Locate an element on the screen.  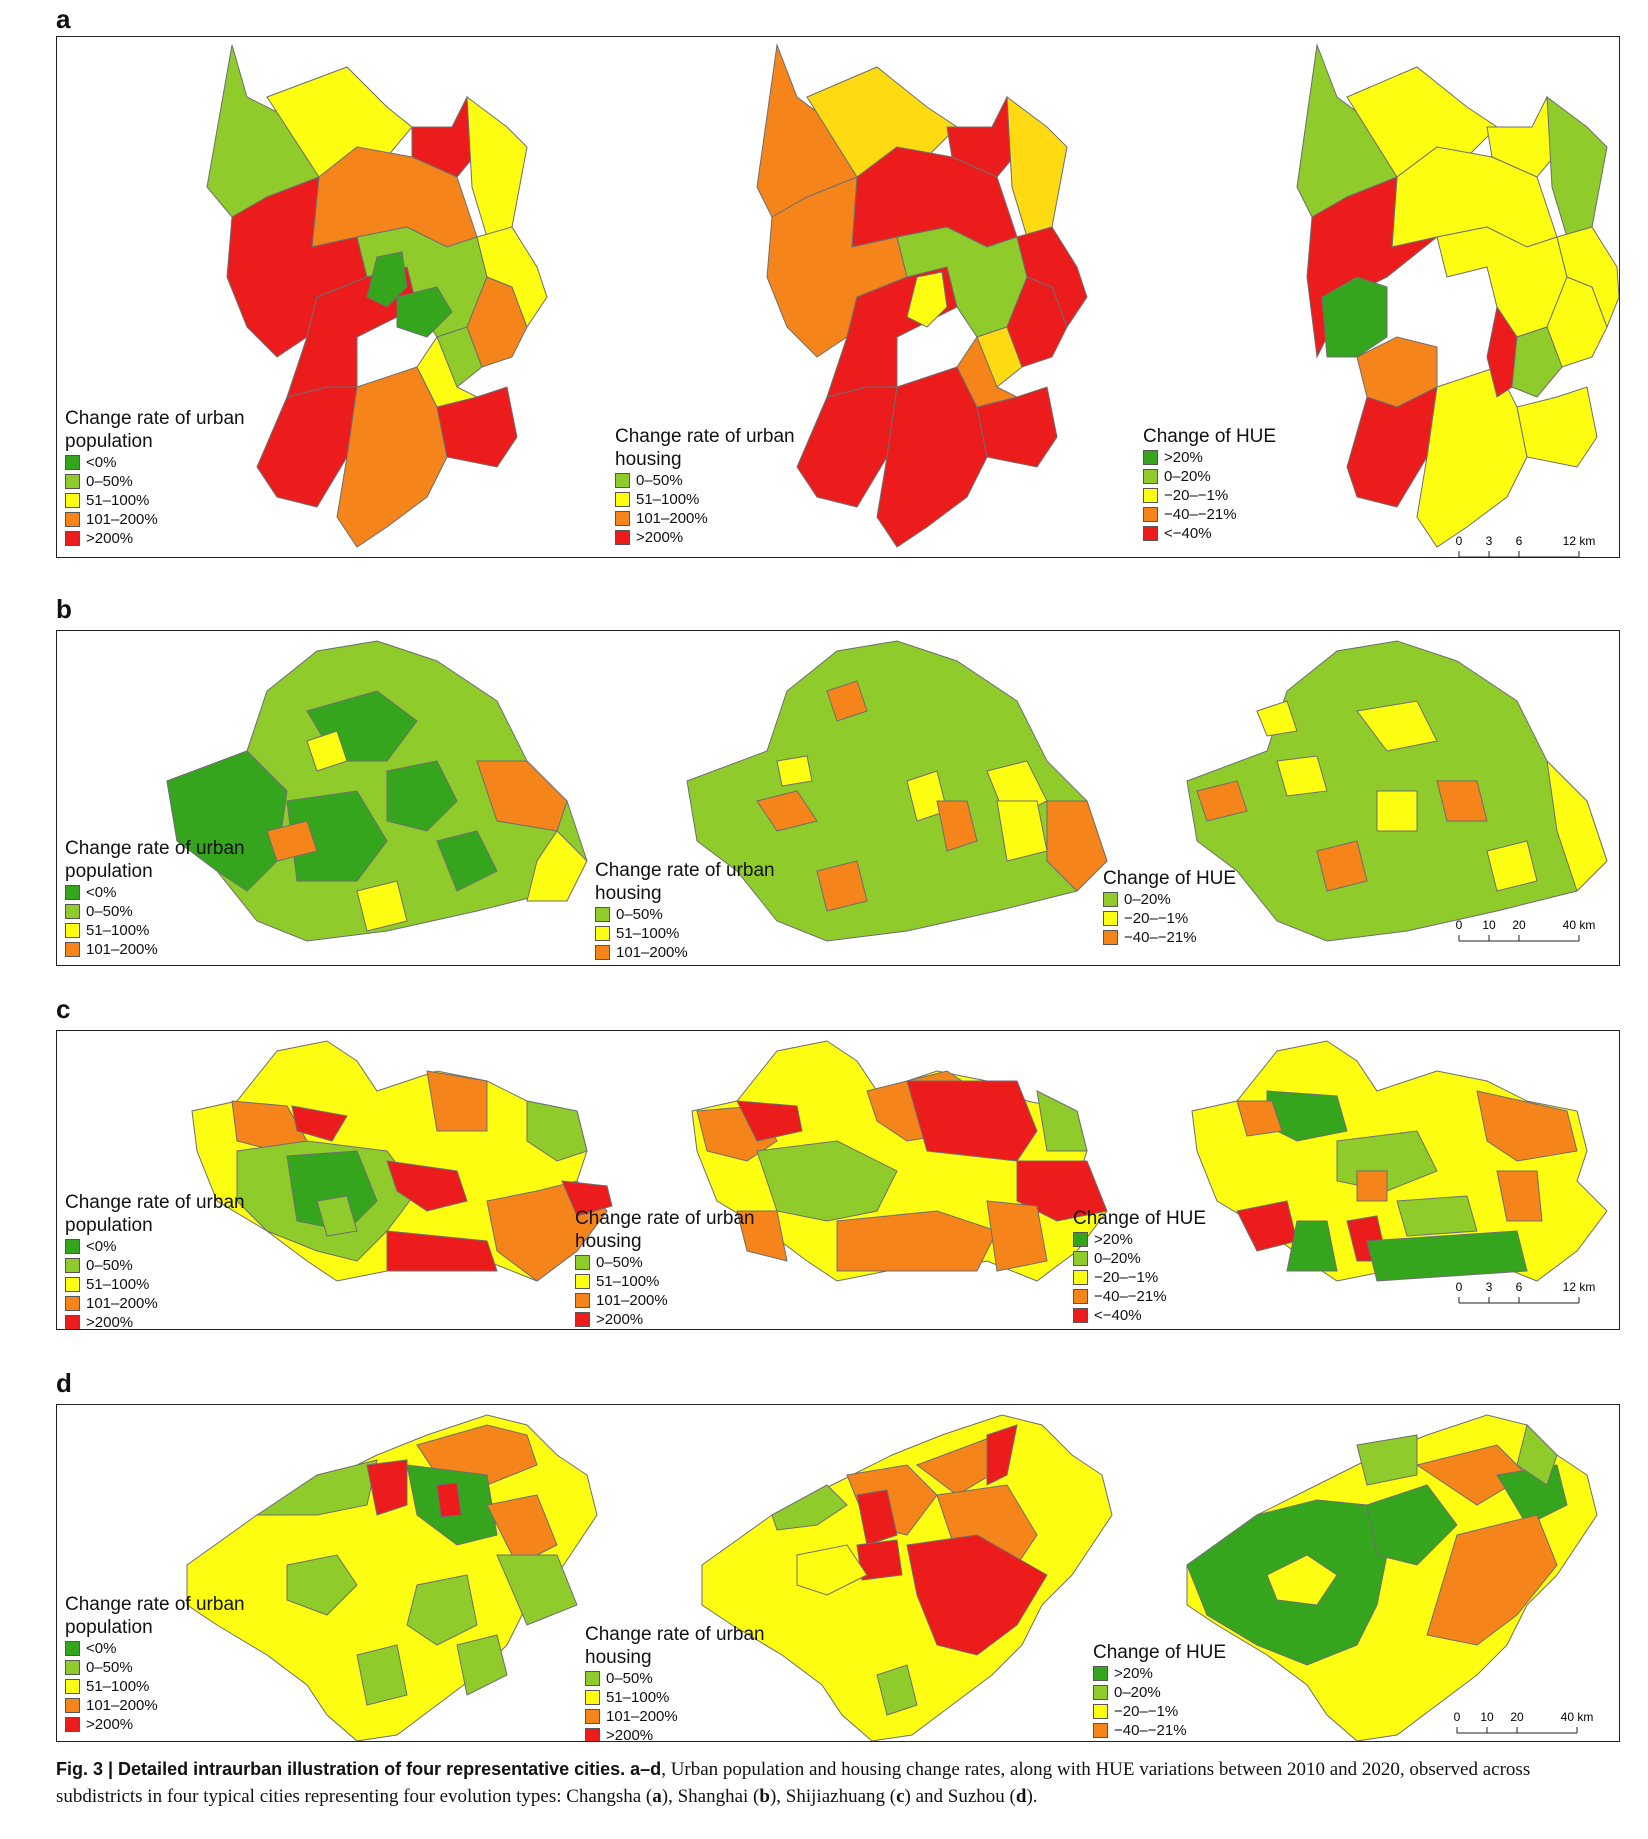
map-shijiazhuang-housing is located at coordinates (899, 1161).